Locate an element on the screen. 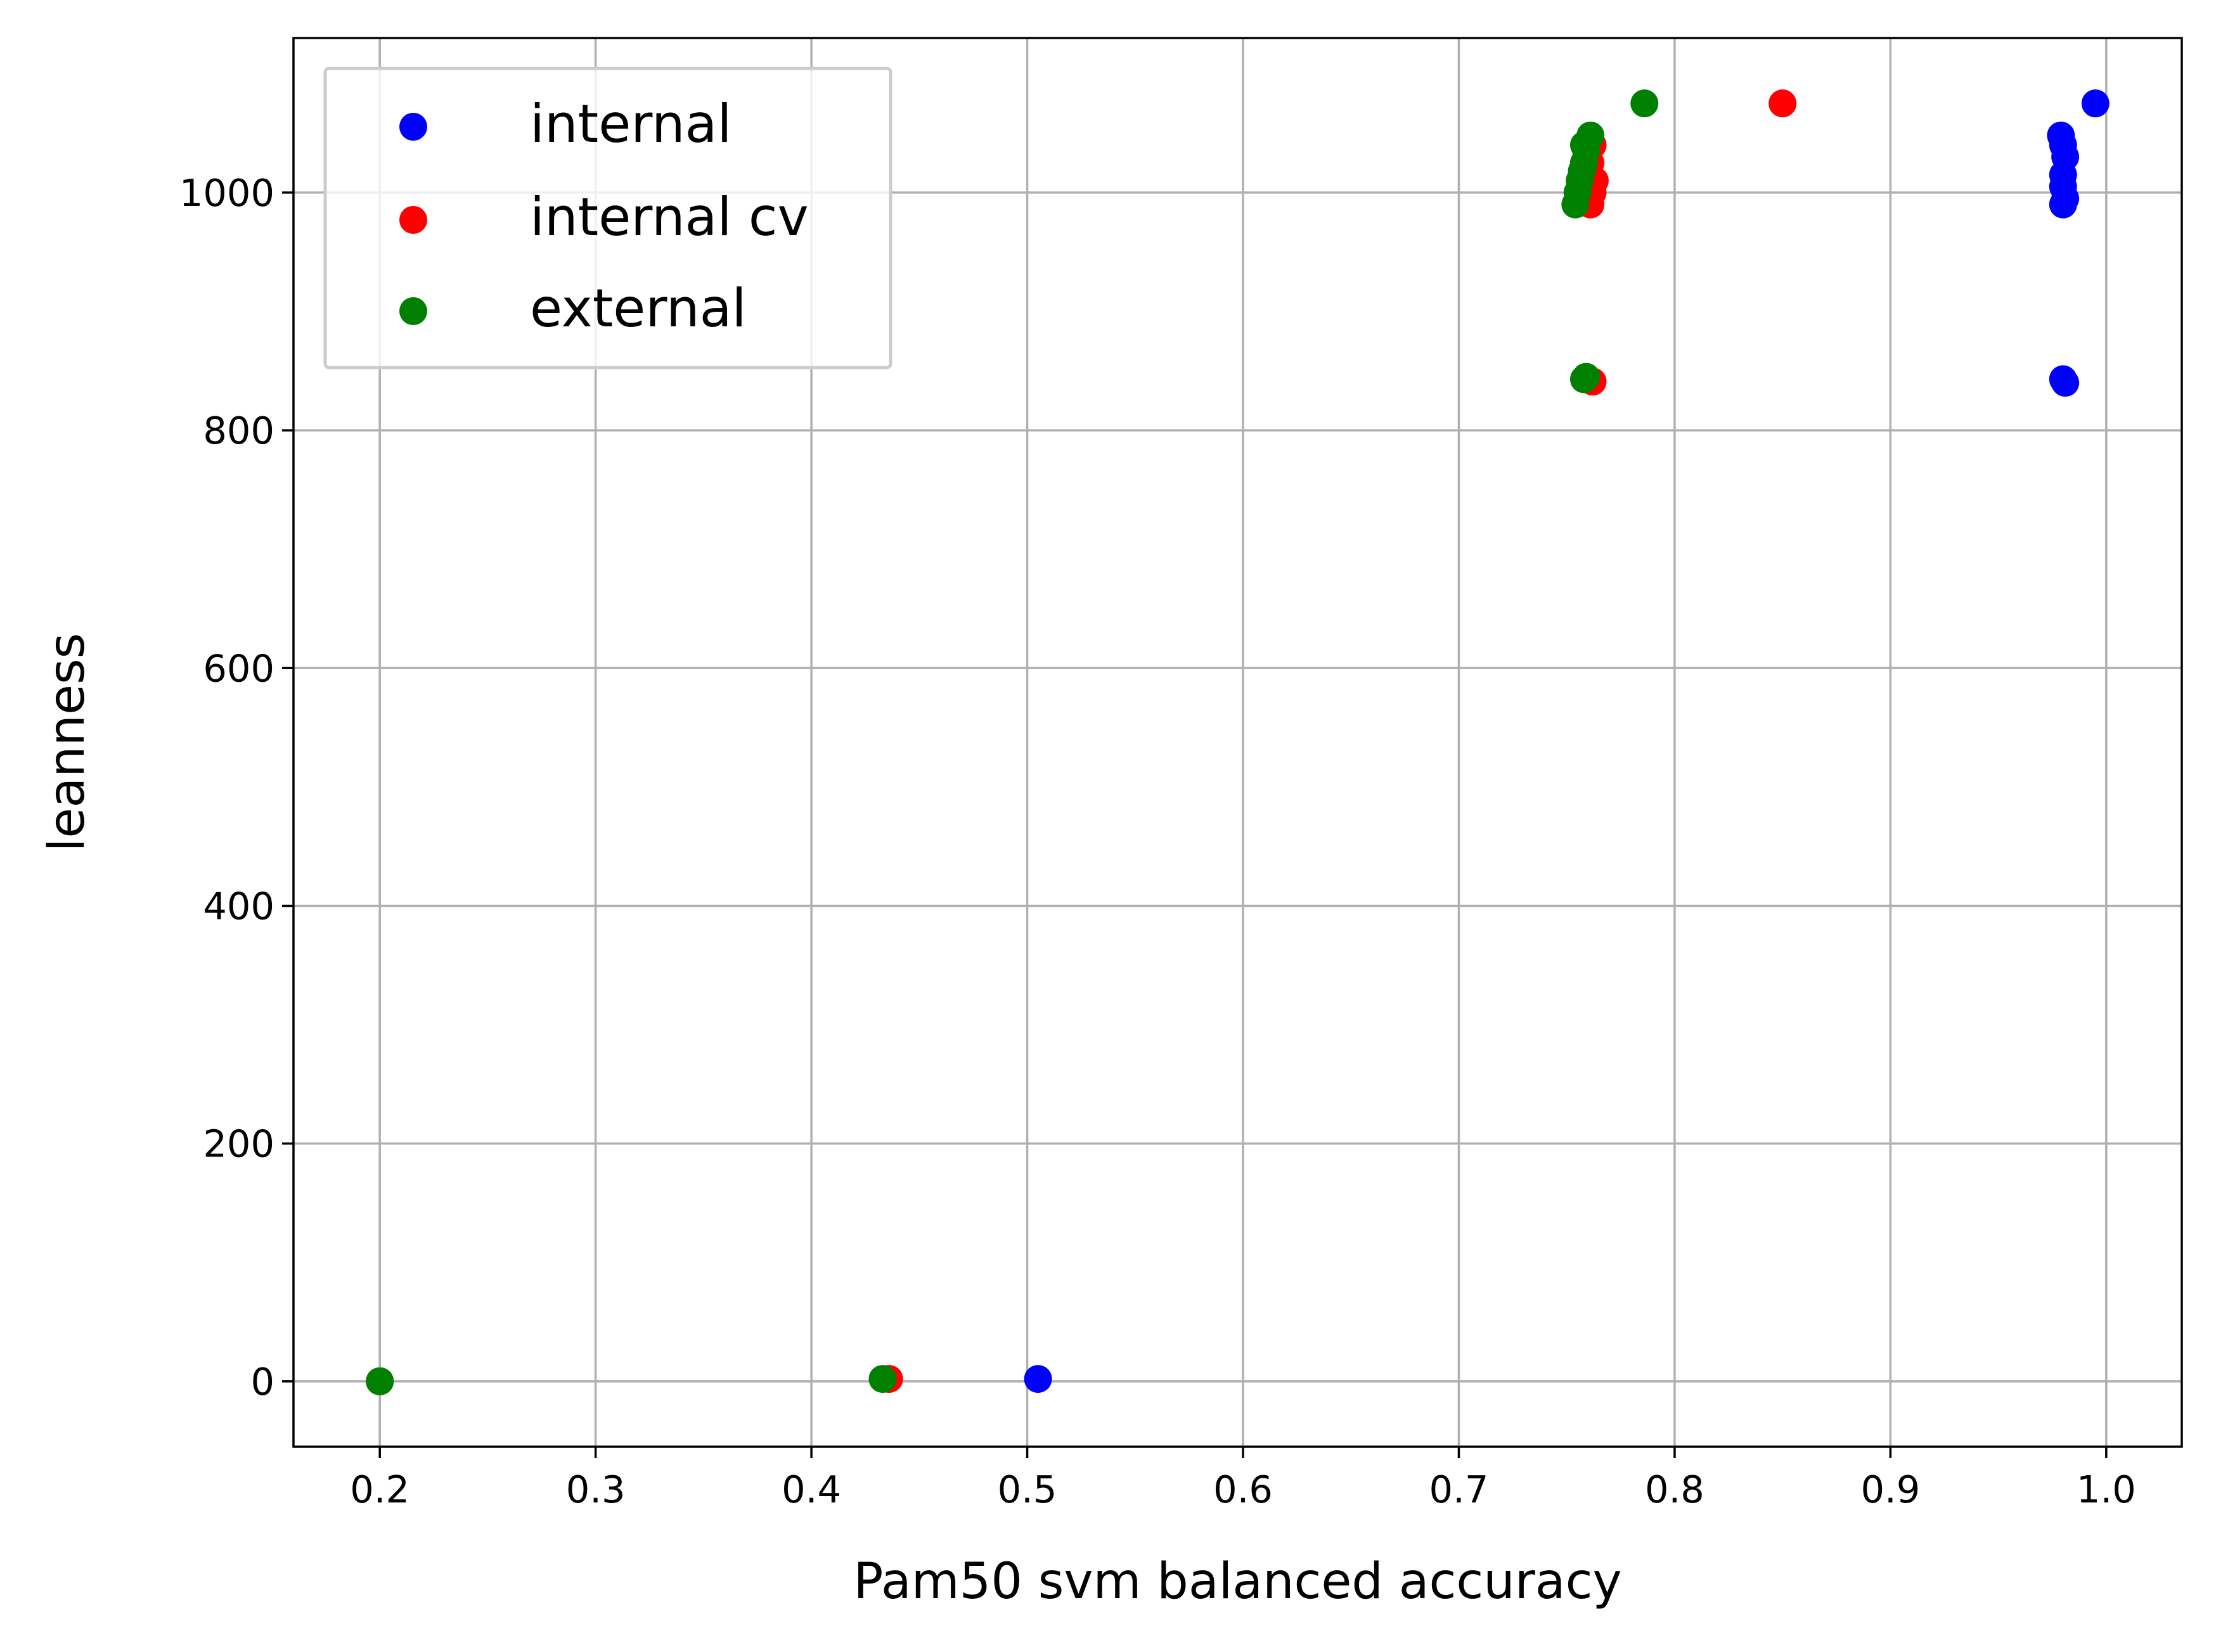 Image resolution: width=2216 pixels, height=1652 pixels. y-tick-label: 800 is located at coordinates (238, 431).